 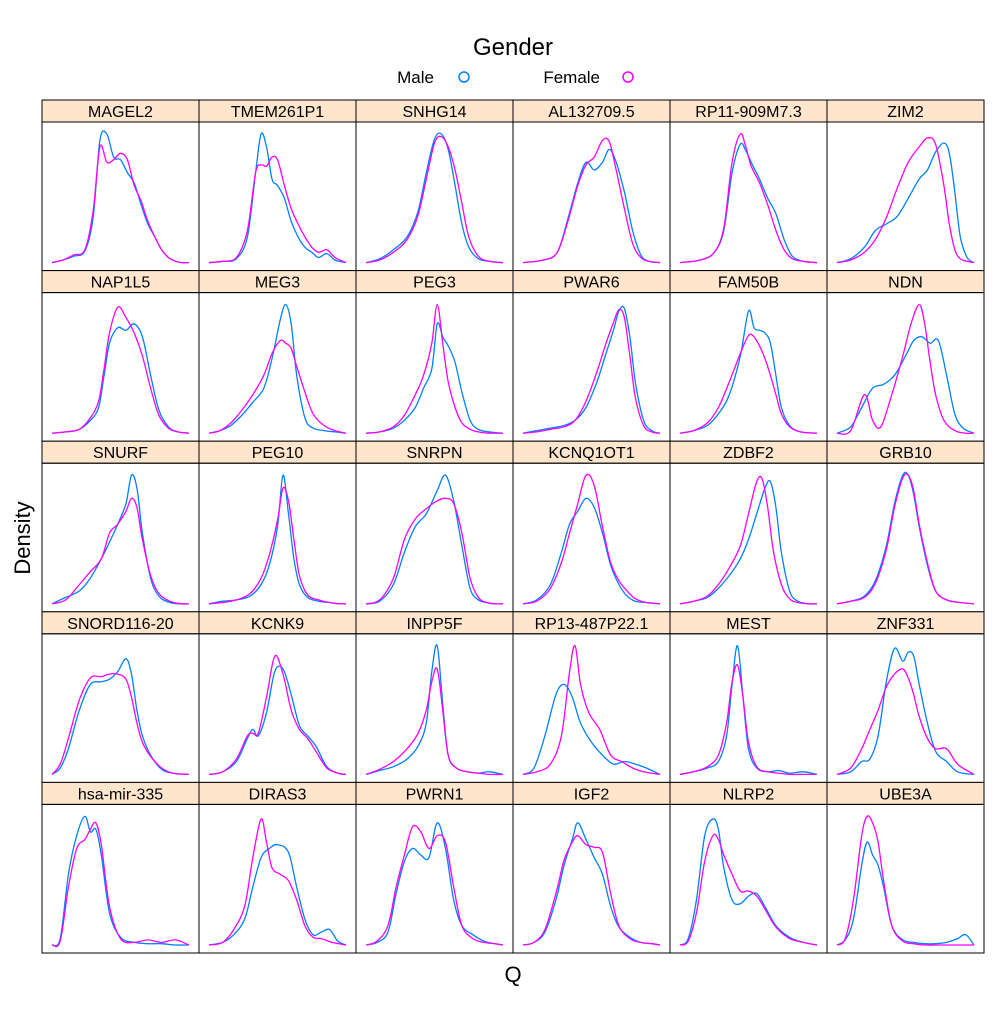 I want to click on panel-nlrp2: NLRP2, so click(x=748, y=867).